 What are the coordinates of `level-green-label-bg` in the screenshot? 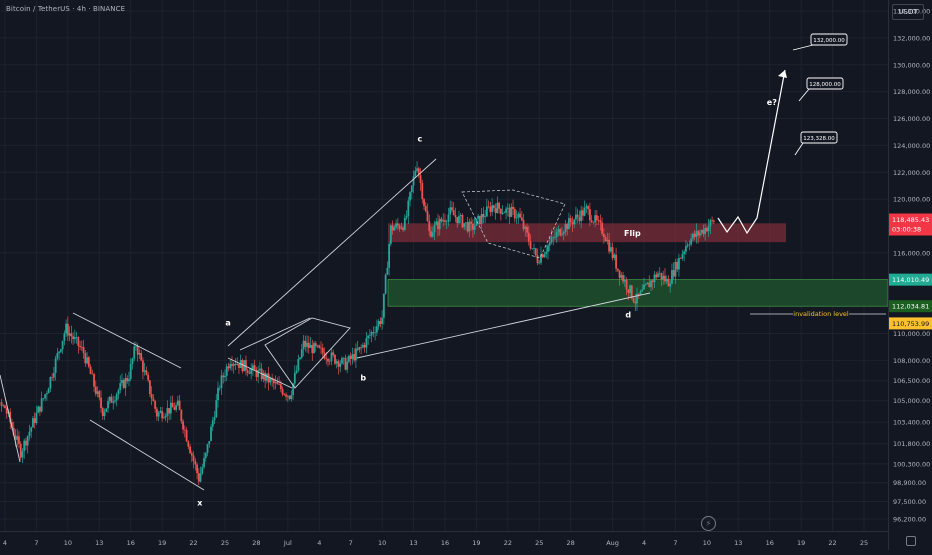 It's located at (910, 279).